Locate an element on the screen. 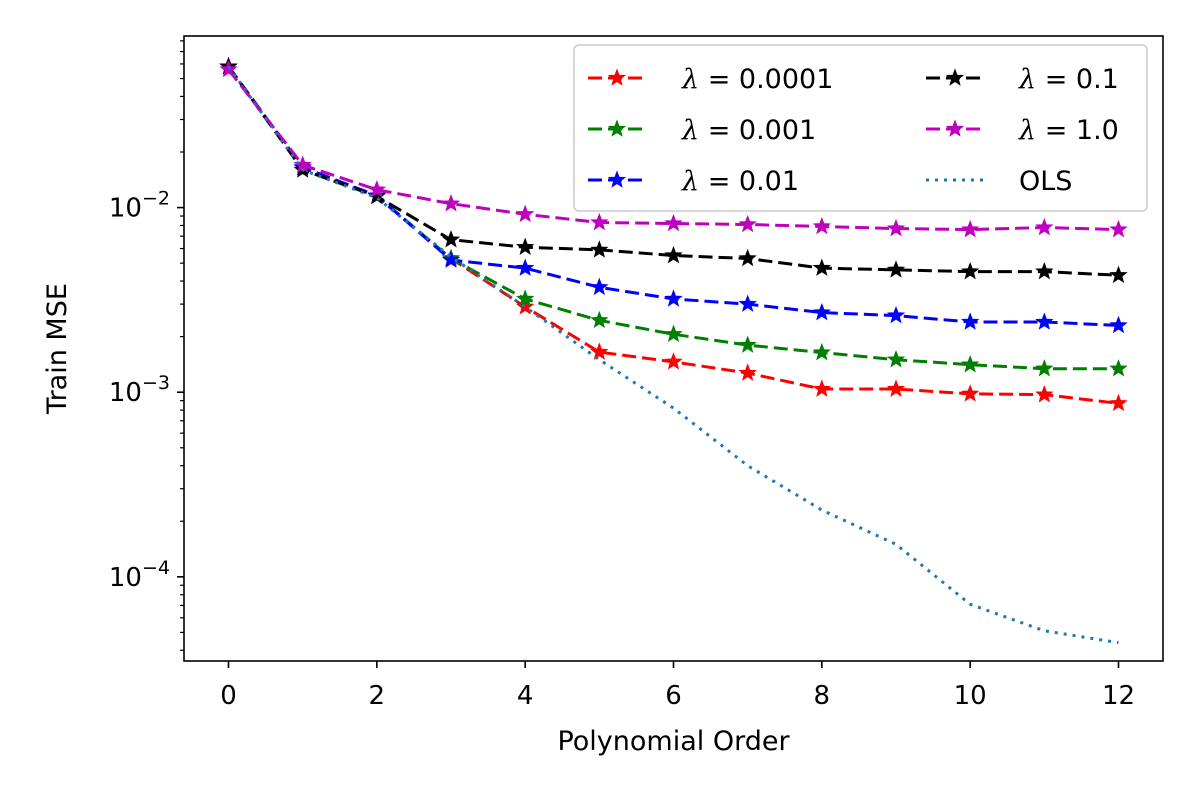 This screenshot has height=800, width=1200. y-tick-label-1: 10⁻³ is located at coordinates (139, 390).